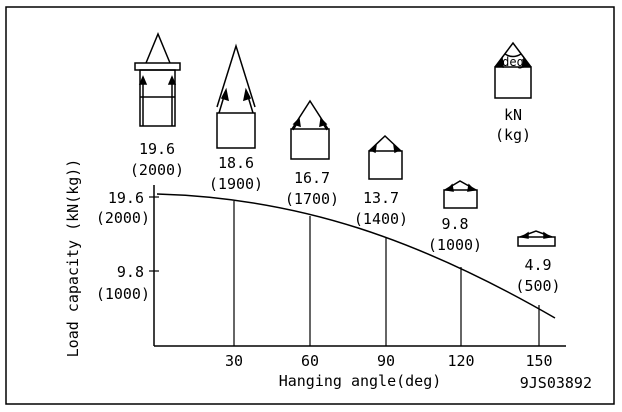 This screenshot has width=622, height=412. What do you see at coordinates (123, 218) in the screenshot?
I see `y-tick-label-0-kg: (2000)` at bounding box center [123, 218].